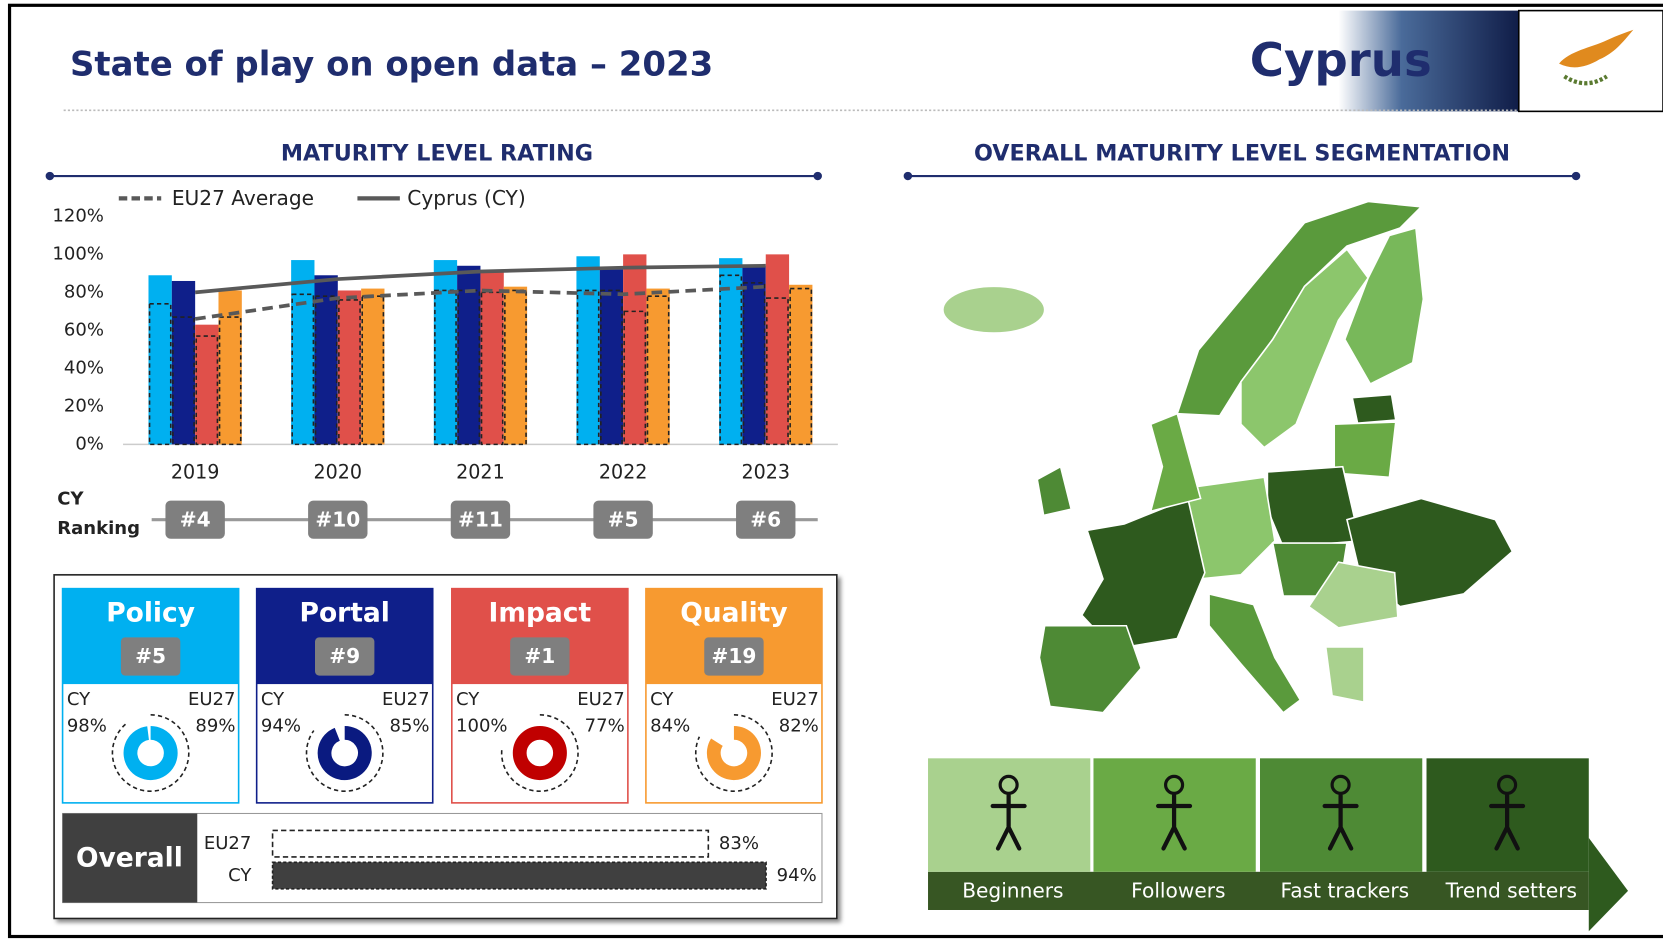  Describe the element at coordinates (623, 472) in the screenshot. I see `x-tick-label: 2022` at that location.